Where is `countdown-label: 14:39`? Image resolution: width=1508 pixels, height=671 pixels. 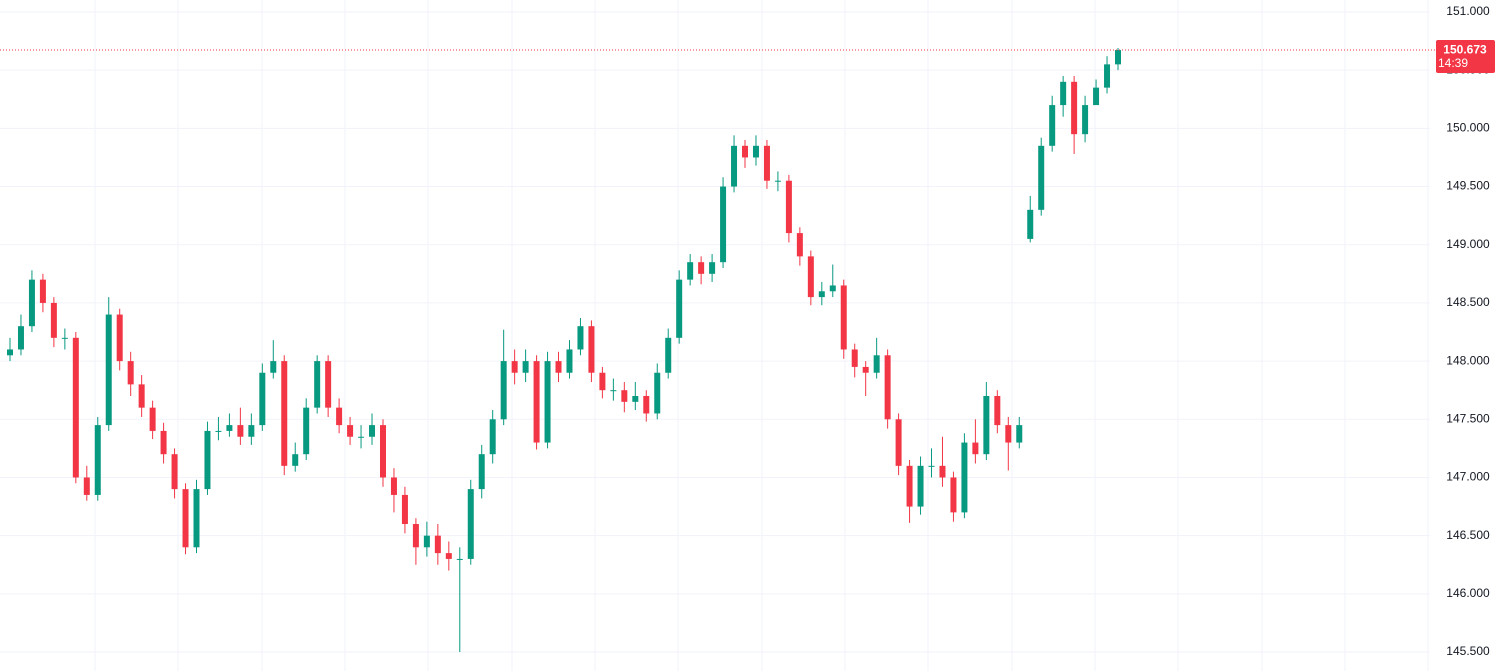 countdown-label: 14:39 is located at coordinates (1453, 63).